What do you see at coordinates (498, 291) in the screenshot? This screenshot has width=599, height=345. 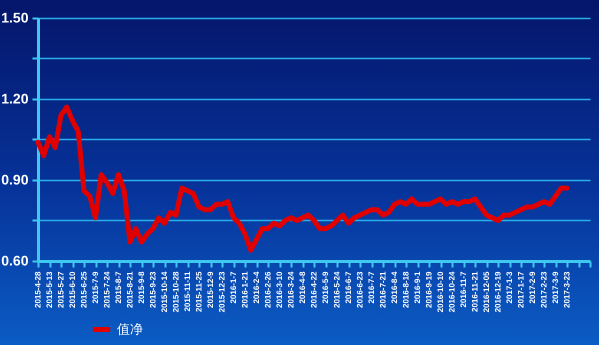 I see `x-tick-label: 2016-12-19` at bounding box center [498, 291].